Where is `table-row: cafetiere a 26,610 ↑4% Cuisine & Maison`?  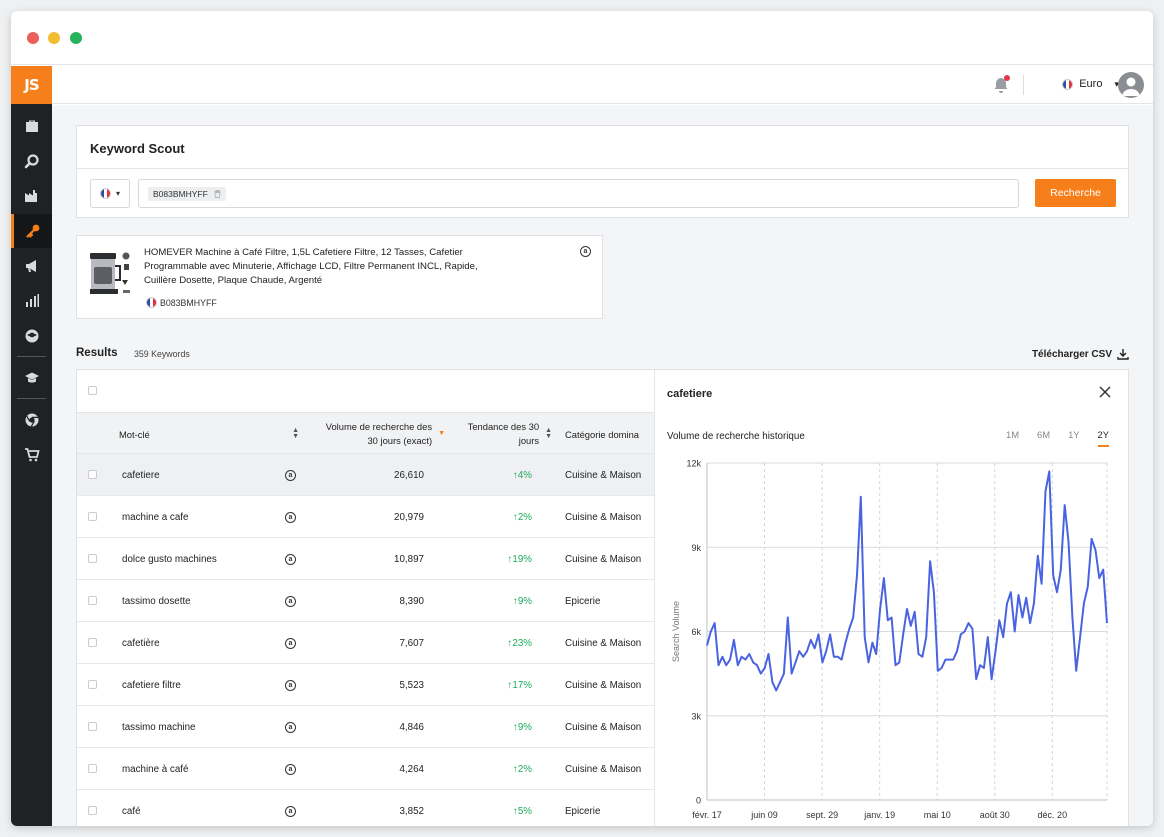 table-row: cafetiere a 26,610 ↑4% Cuisine & Maison is located at coordinates (365, 475).